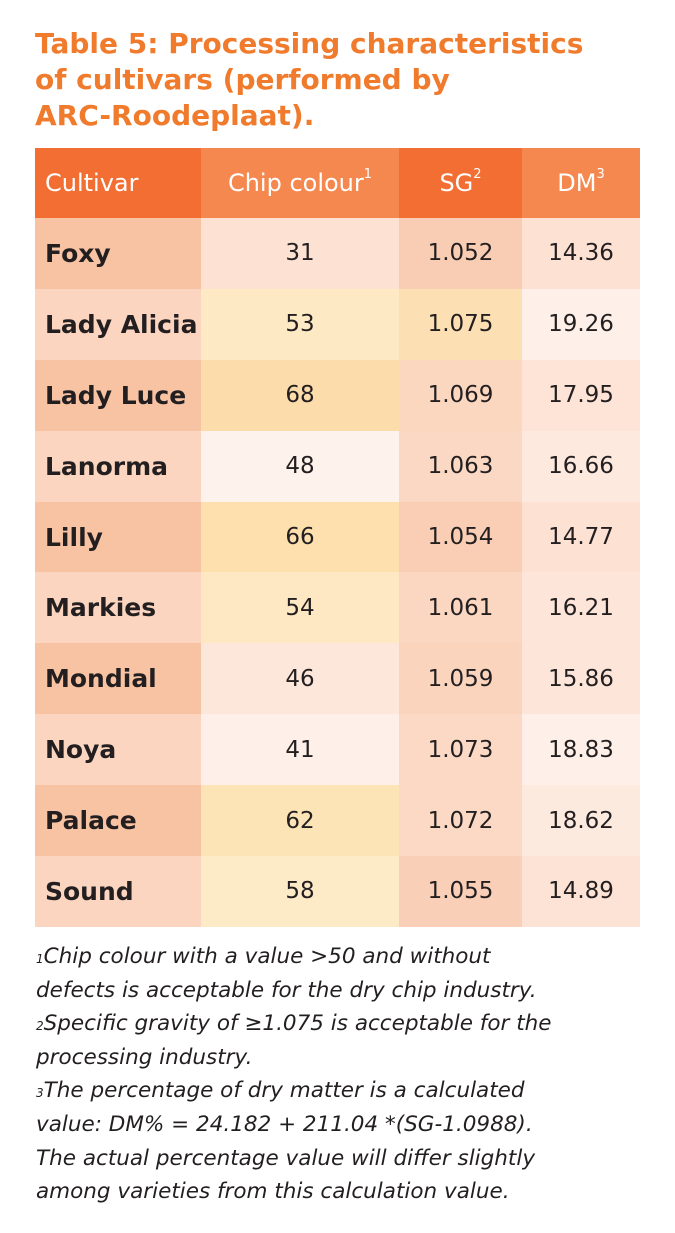 Image resolution: width=675 pixels, height=1233 pixels. Describe the element at coordinates (118, 750) in the screenshot. I see `cultivar-name: Noya` at that location.